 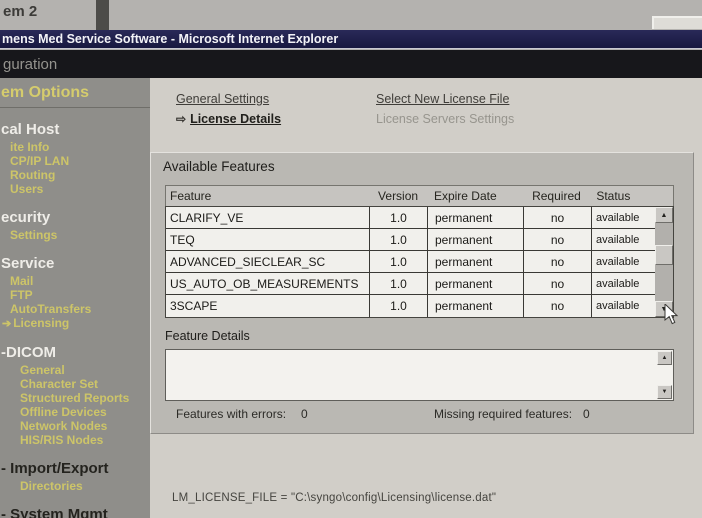 I want to click on table-row: TEQ 1.0 permanent no available, so click(x=410, y=240).